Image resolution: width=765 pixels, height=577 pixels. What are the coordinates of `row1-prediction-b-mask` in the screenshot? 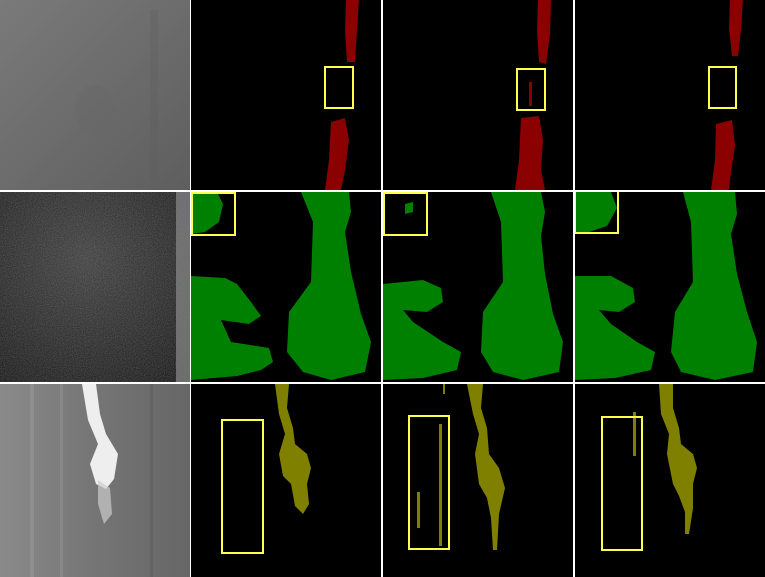 It's located at (670, 95).